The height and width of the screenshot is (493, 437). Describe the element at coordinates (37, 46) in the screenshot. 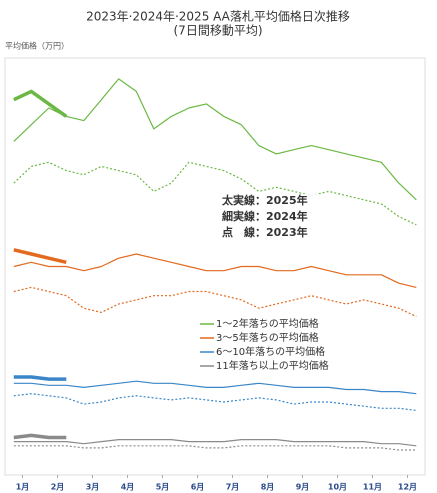

I see `y-axis-label: 平均価格（万円）` at that location.